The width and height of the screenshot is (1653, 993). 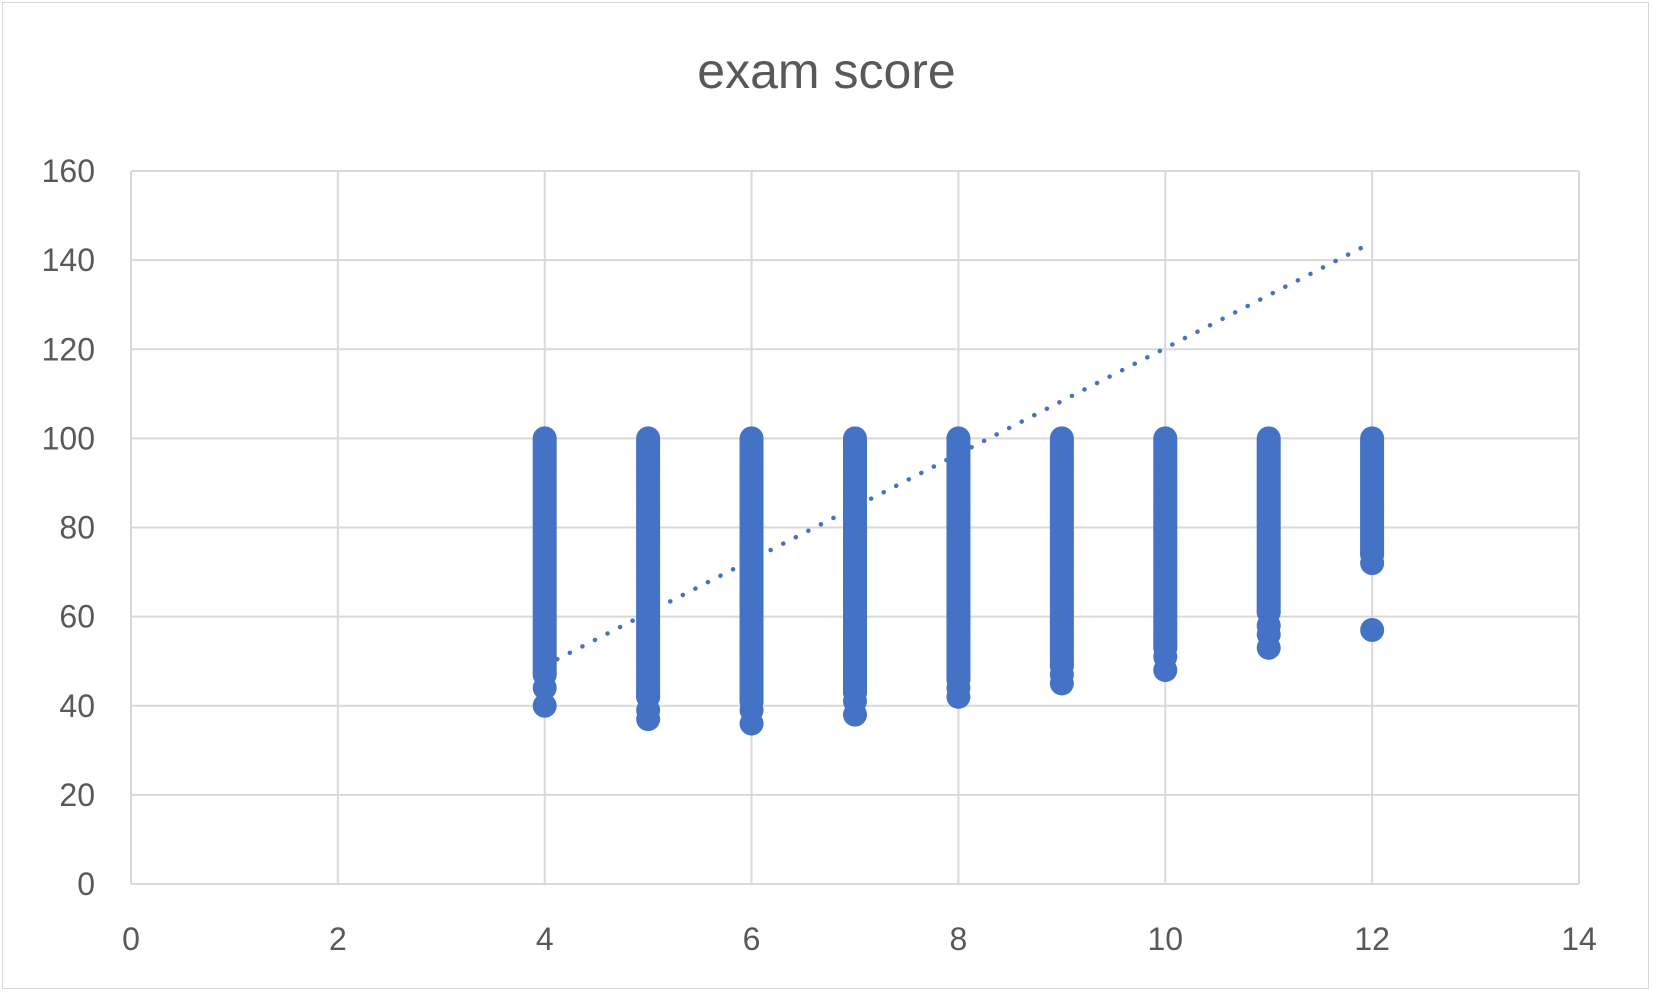 What do you see at coordinates (86, 884) in the screenshot?
I see `y-tick-label: 0` at bounding box center [86, 884].